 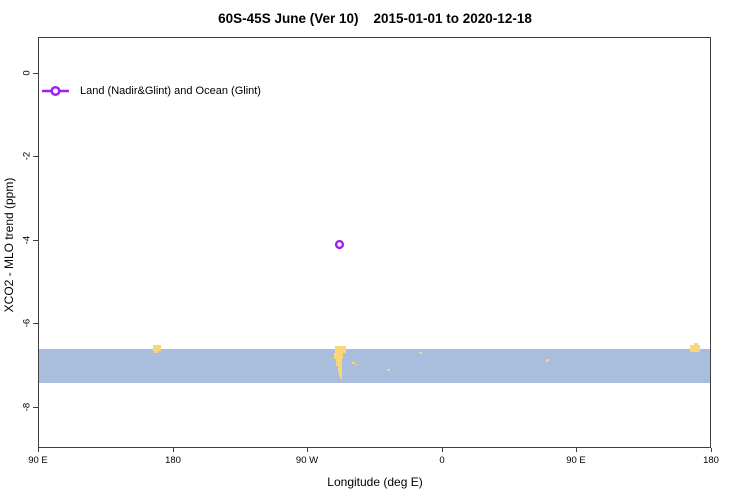 What do you see at coordinates (288, 18) in the screenshot?
I see `title-region-text: 60S-45S June (Ver 10)` at bounding box center [288, 18].